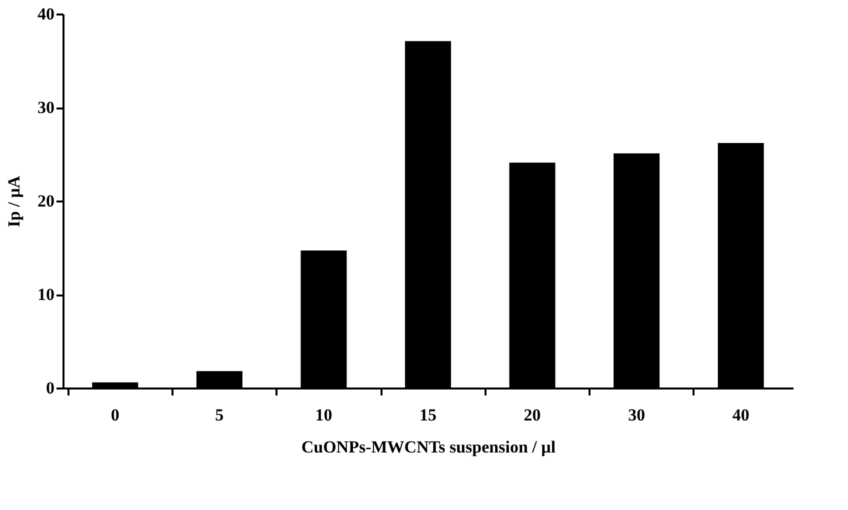 Image resolution: width=848 pixels, height=510 pixels. I want to click on x-tick-label: 0, so click(115, 415).